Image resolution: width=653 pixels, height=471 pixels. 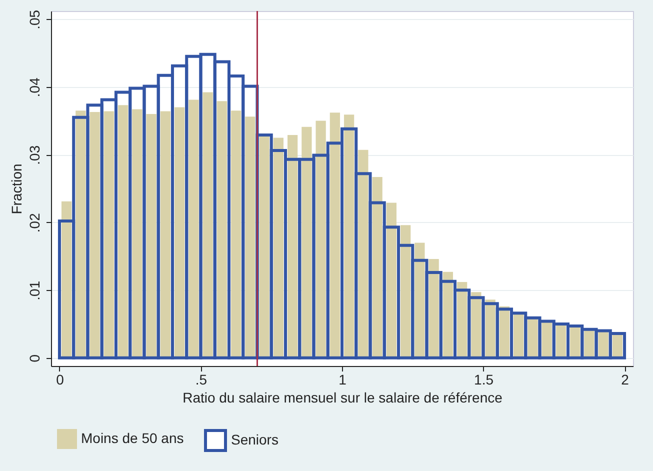 What do you see at coordinates (625, 380) in the screenshot?
I see `x-tick-label: 2` at bounding box center [625, 380].